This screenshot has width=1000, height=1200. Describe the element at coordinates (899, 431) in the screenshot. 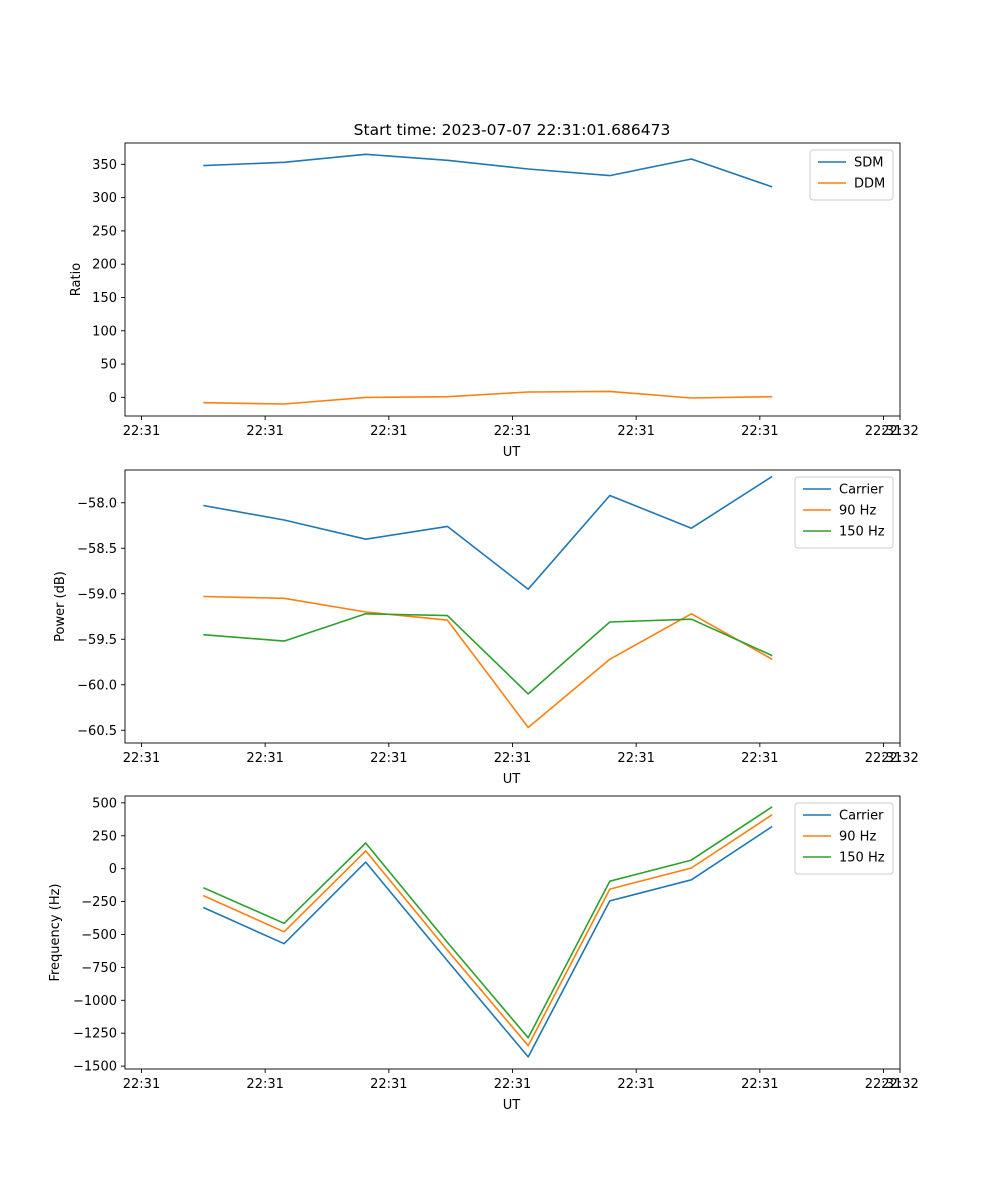

I see `ratio-x-tick-label: 22:32` at that location.